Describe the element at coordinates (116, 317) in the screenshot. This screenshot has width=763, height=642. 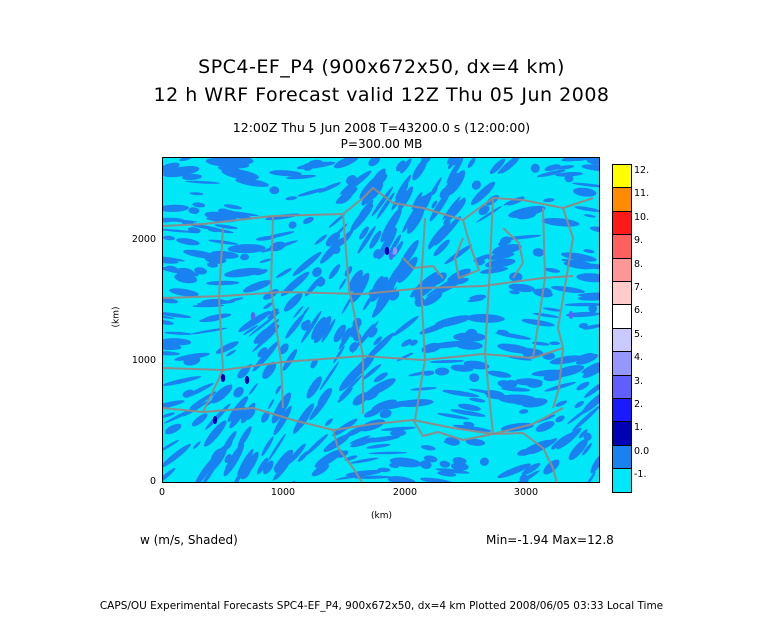
I see `y-axis-unit: (km)` at that location.